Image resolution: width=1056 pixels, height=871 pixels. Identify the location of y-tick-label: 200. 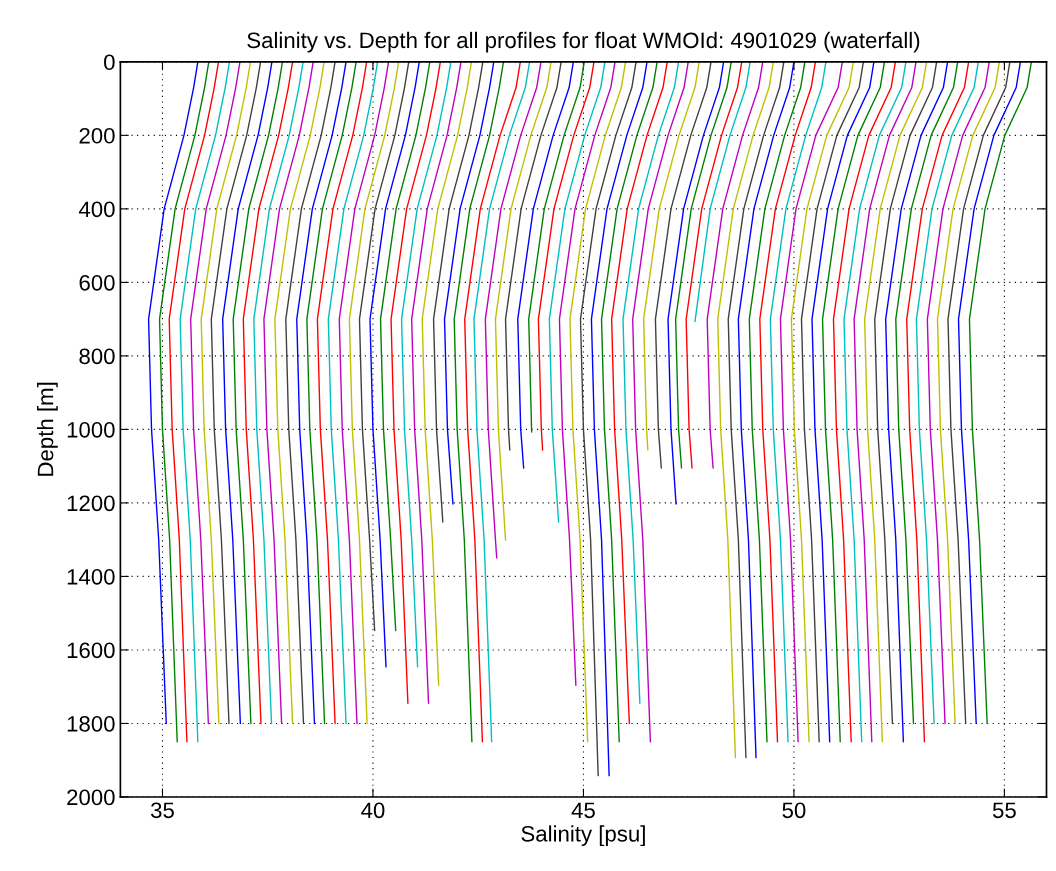
(97, 135).